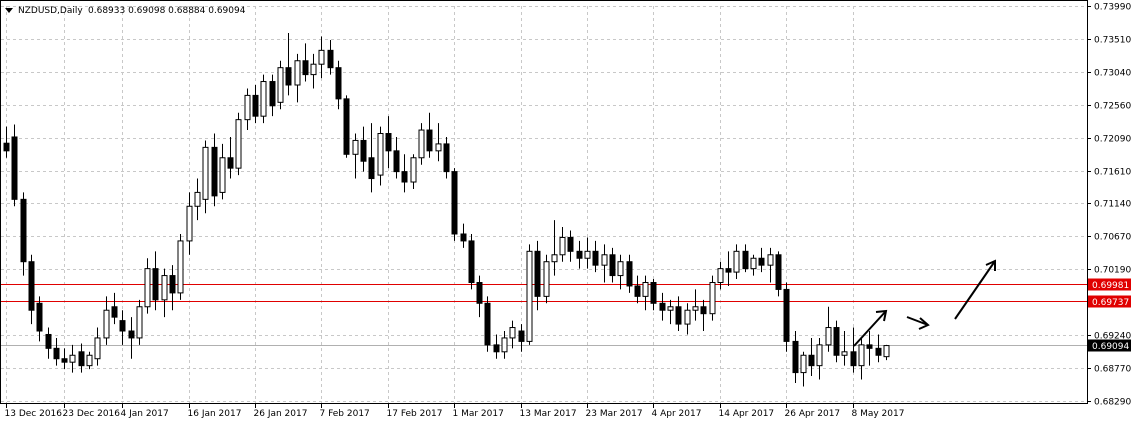 This screenshot has width=1131, height=429. What do you see at coordinates (9, 10) in the screenshot?
I see `chart-triangle-icon` at bounding box center [9, 10].